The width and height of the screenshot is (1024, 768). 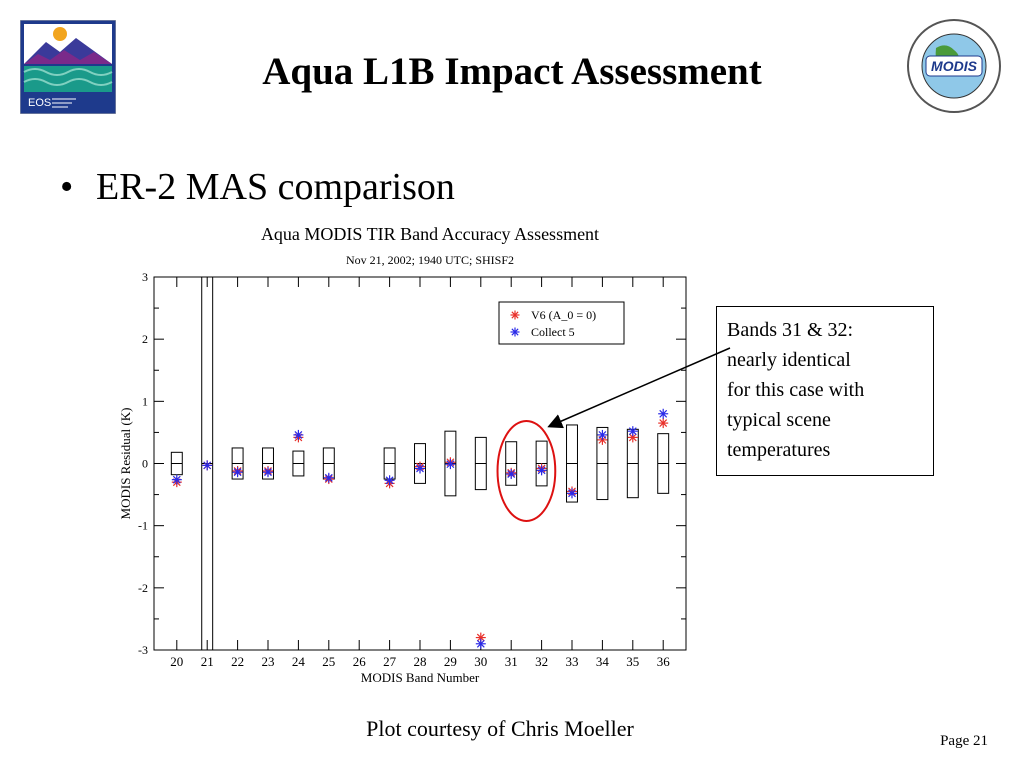 I want to click on modis-support-team-logo: MODIS, so click(x=954, y=66).